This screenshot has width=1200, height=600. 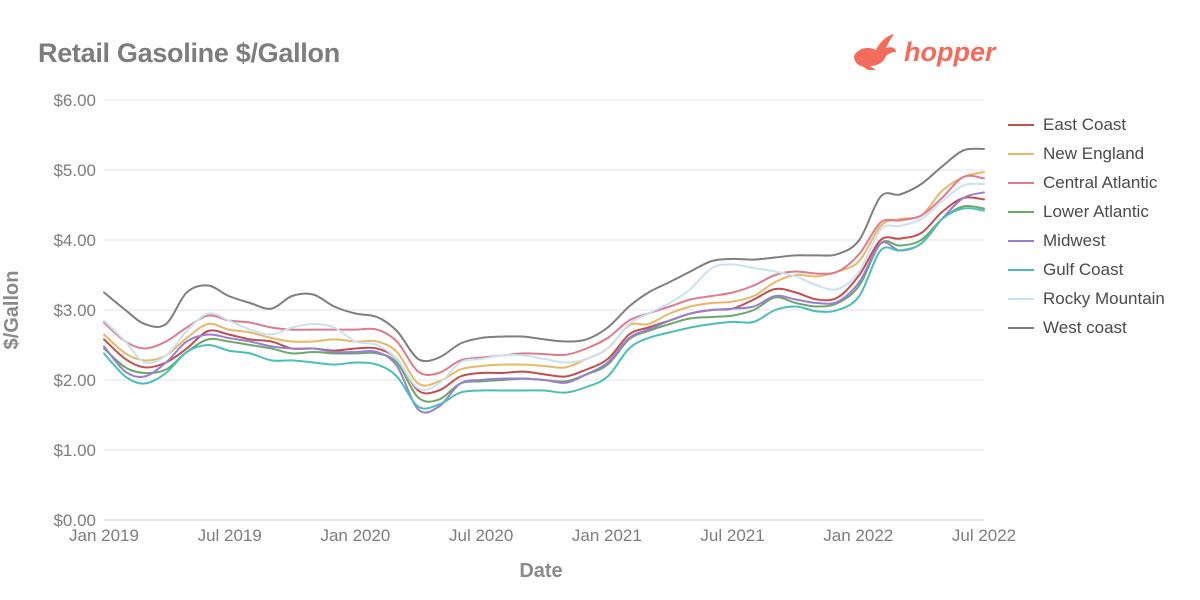 What do you see at coordinates (858, 535) in the screenshot?
I see `x-tick-label: Jan 2022` at bounding box center [858, 535].